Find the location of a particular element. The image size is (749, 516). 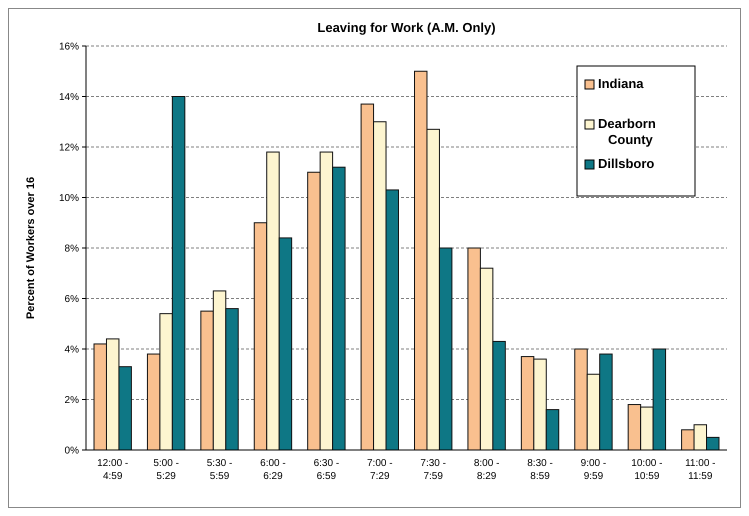

legend-label: Indiana is located at coordinates (621, 83).